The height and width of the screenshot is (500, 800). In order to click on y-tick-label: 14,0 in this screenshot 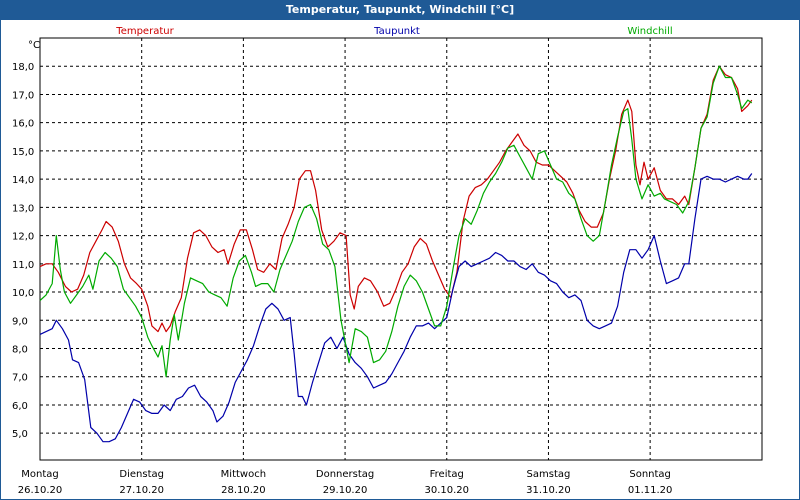, I will do `click(23, 180)`.